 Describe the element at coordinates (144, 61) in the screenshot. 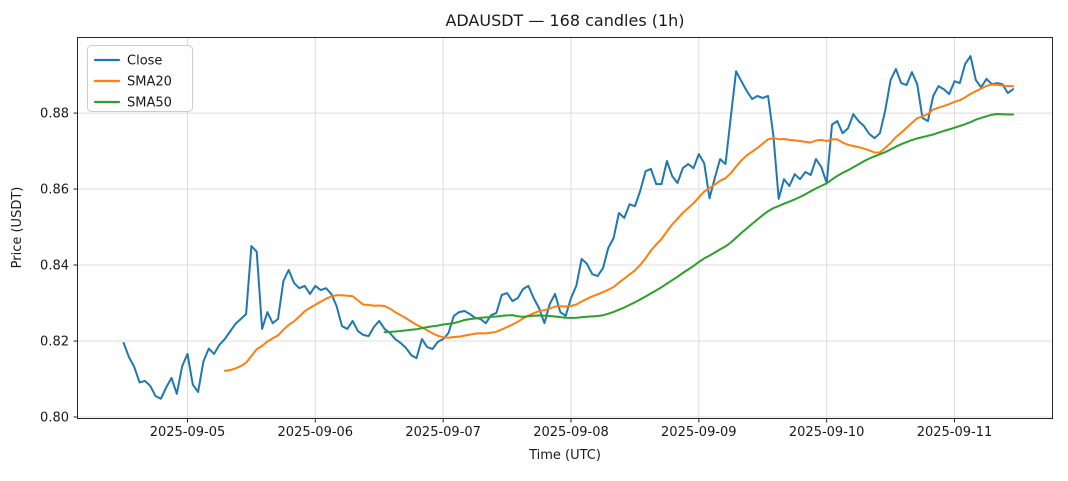

I see `legend-label-close: Close` at that location.